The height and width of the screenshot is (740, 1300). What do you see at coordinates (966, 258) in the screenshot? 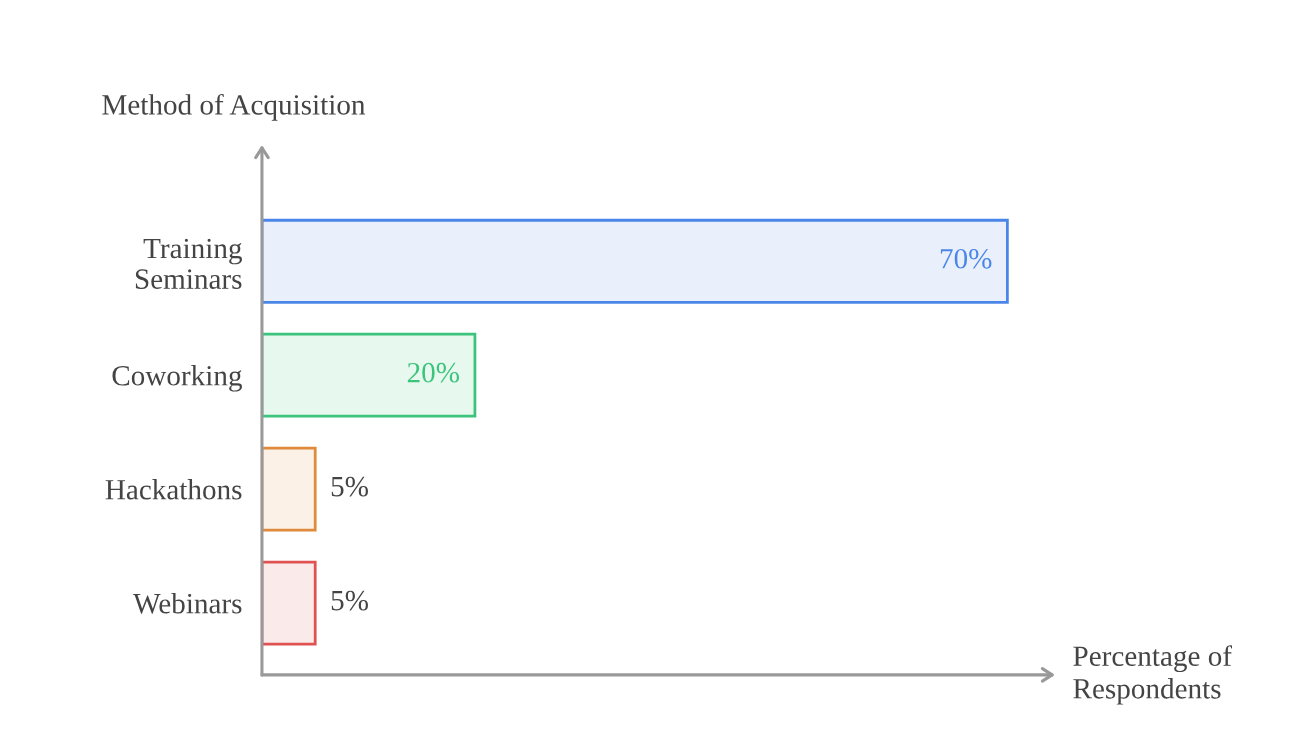
I see `data-label: 70%` at bounding box center [966, 258].